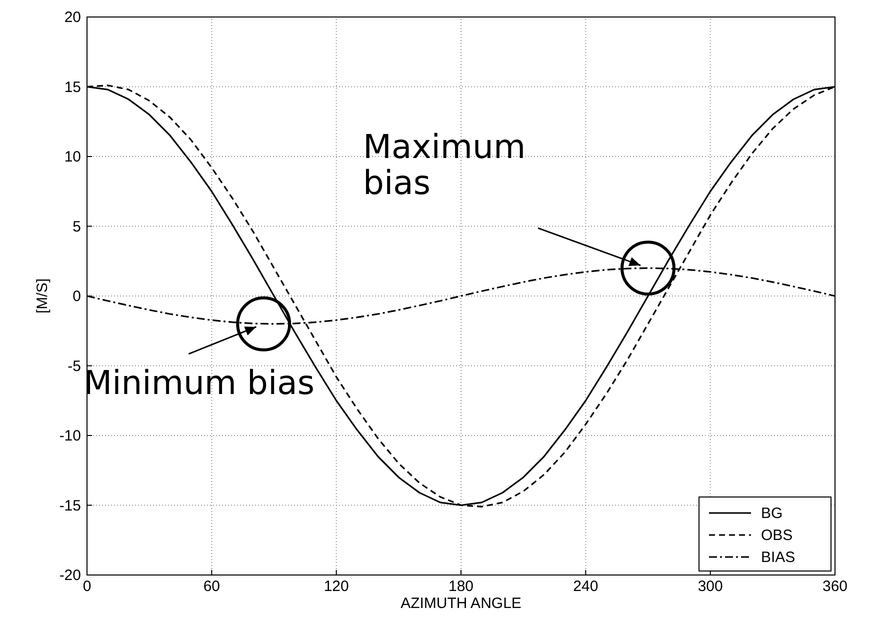 The width and height of the screenshot is (869, 619). What do you see at coordinates (835, 586) in the screenshot?
I see `x-tick-label: 360` at bounding box center [835, 586].